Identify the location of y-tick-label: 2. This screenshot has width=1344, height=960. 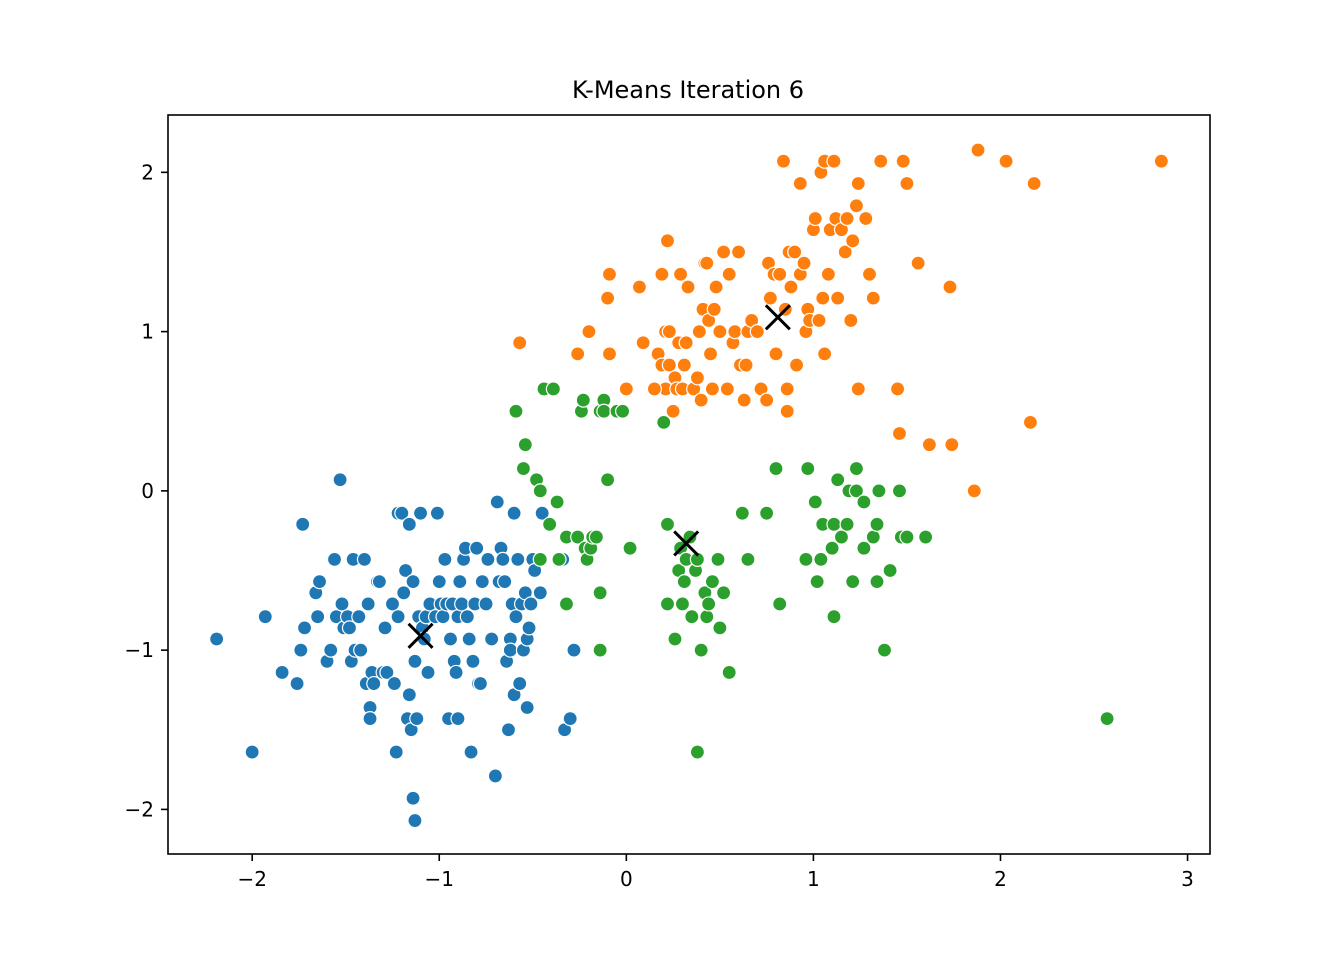
(147, 172).